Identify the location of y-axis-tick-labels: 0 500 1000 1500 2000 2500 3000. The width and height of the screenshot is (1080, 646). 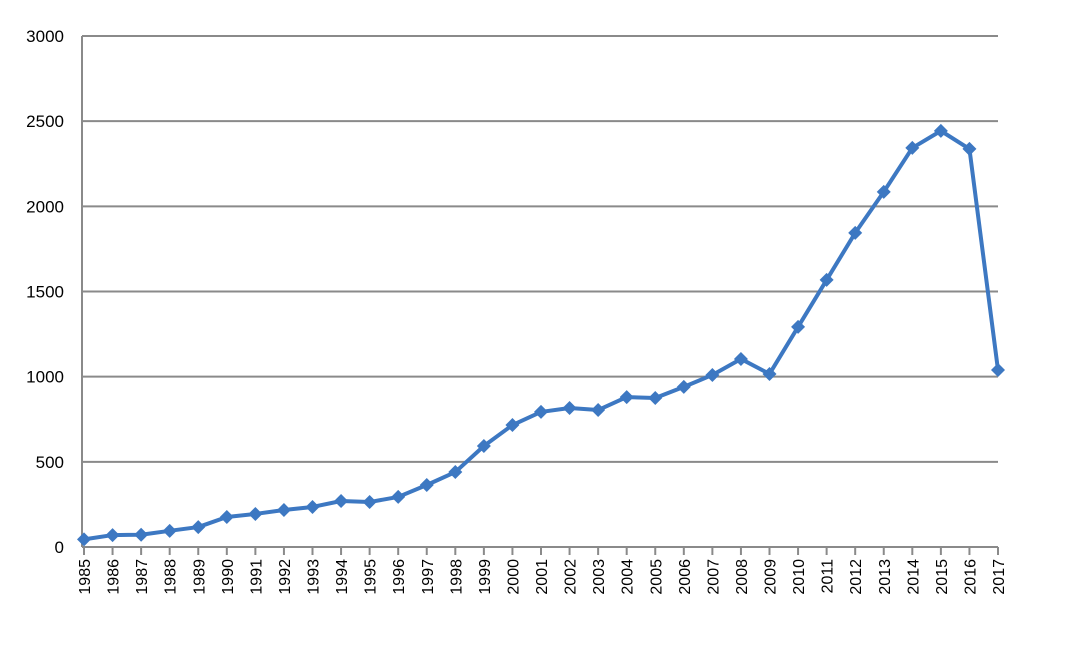
(45, 292).